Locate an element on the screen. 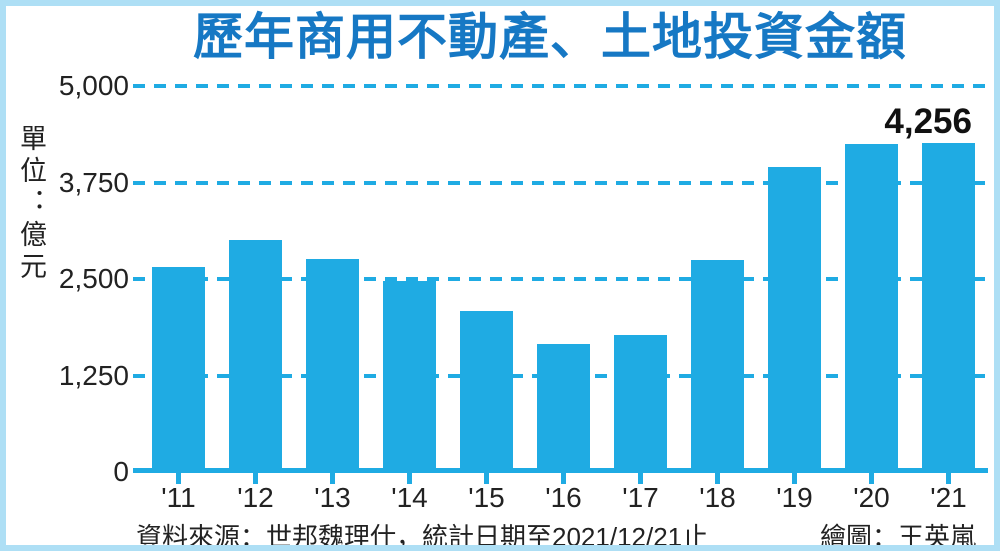 Image resolution: width=1000 pixels, height=551 pixels. gridline-2,500 is located at coordinates (560, 279).